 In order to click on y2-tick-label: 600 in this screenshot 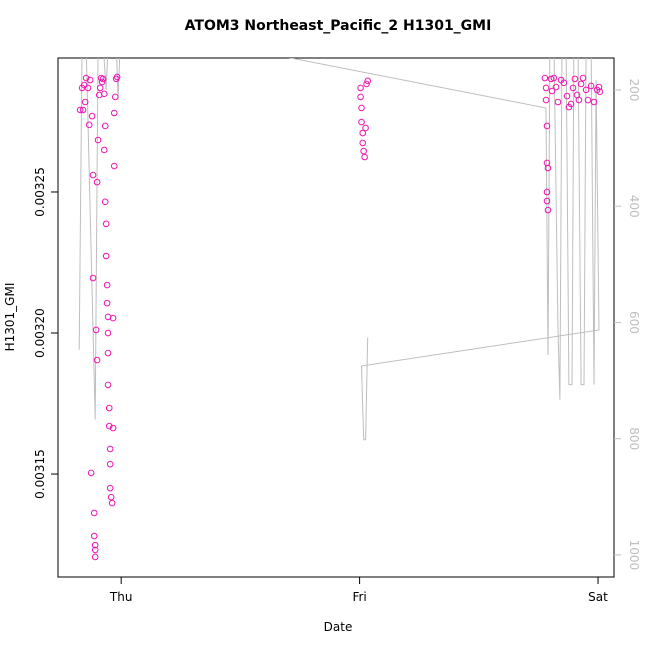, I will do `click(634, 322)`.